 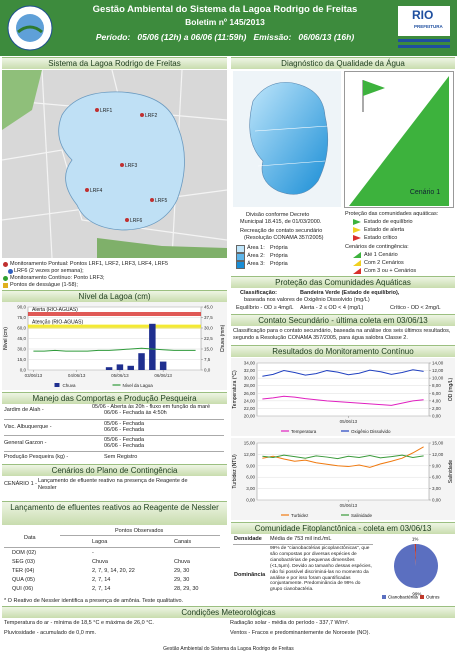 What do you see at coordinates (436, 488) in the screenshot?
I see `y2-tick-label: 3,00` at bounding box center [436, 488].